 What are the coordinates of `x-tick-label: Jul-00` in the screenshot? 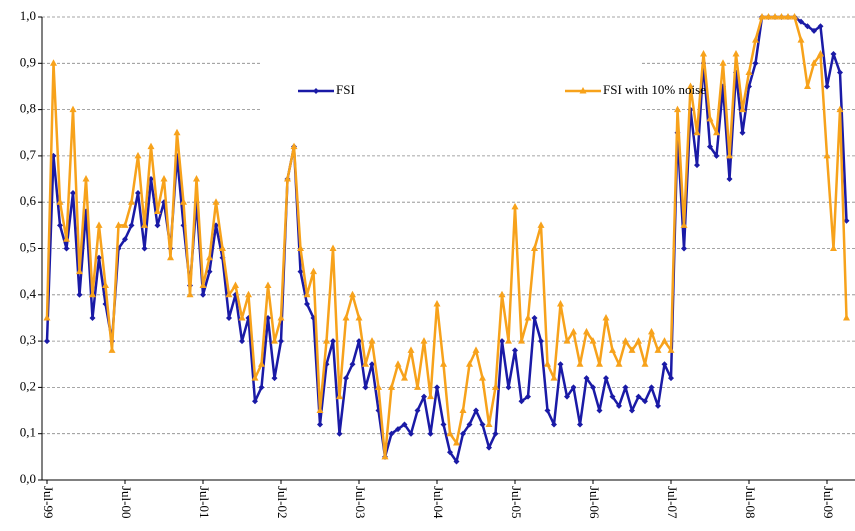 It's located at (126, 502).